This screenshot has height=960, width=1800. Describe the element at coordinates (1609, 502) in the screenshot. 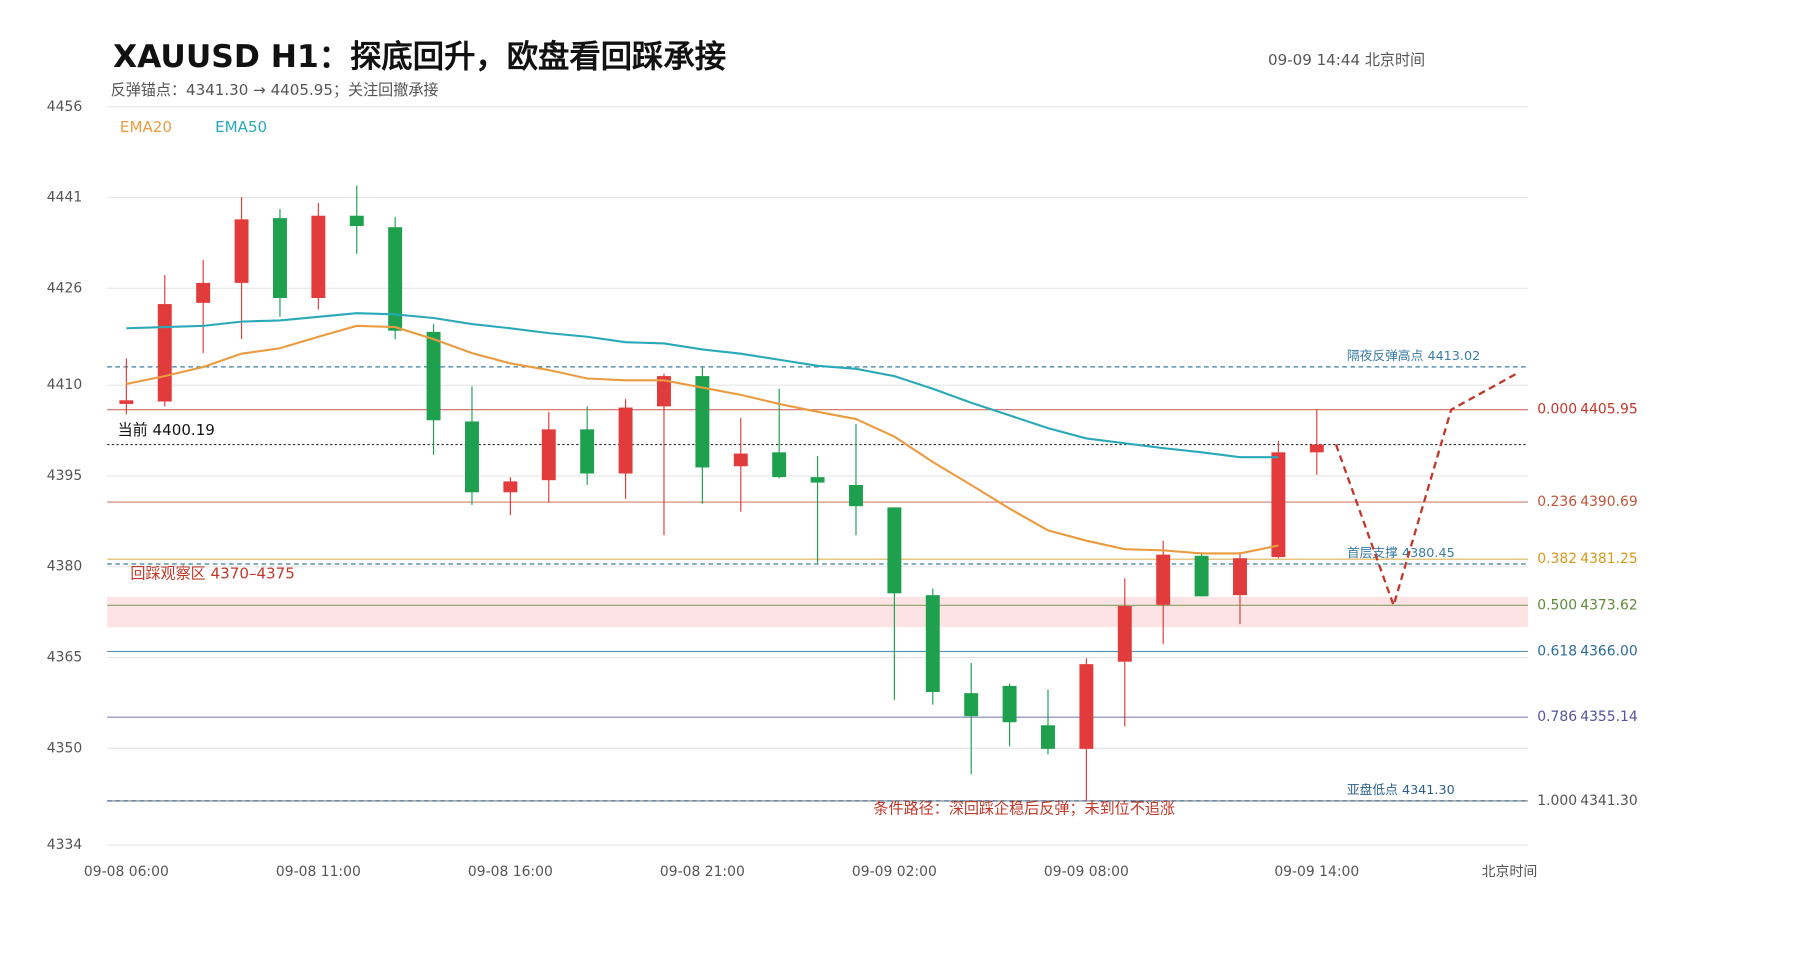

I see `fib-value: 4390.69` at that location.